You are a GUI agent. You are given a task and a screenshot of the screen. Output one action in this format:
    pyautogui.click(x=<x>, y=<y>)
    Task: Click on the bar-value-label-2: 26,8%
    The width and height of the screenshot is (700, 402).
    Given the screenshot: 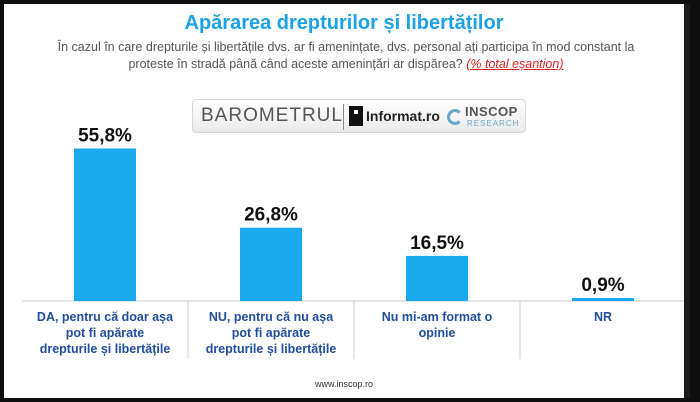 What is the action you would take?
    pyautogui.click(x=271, y=215)
    